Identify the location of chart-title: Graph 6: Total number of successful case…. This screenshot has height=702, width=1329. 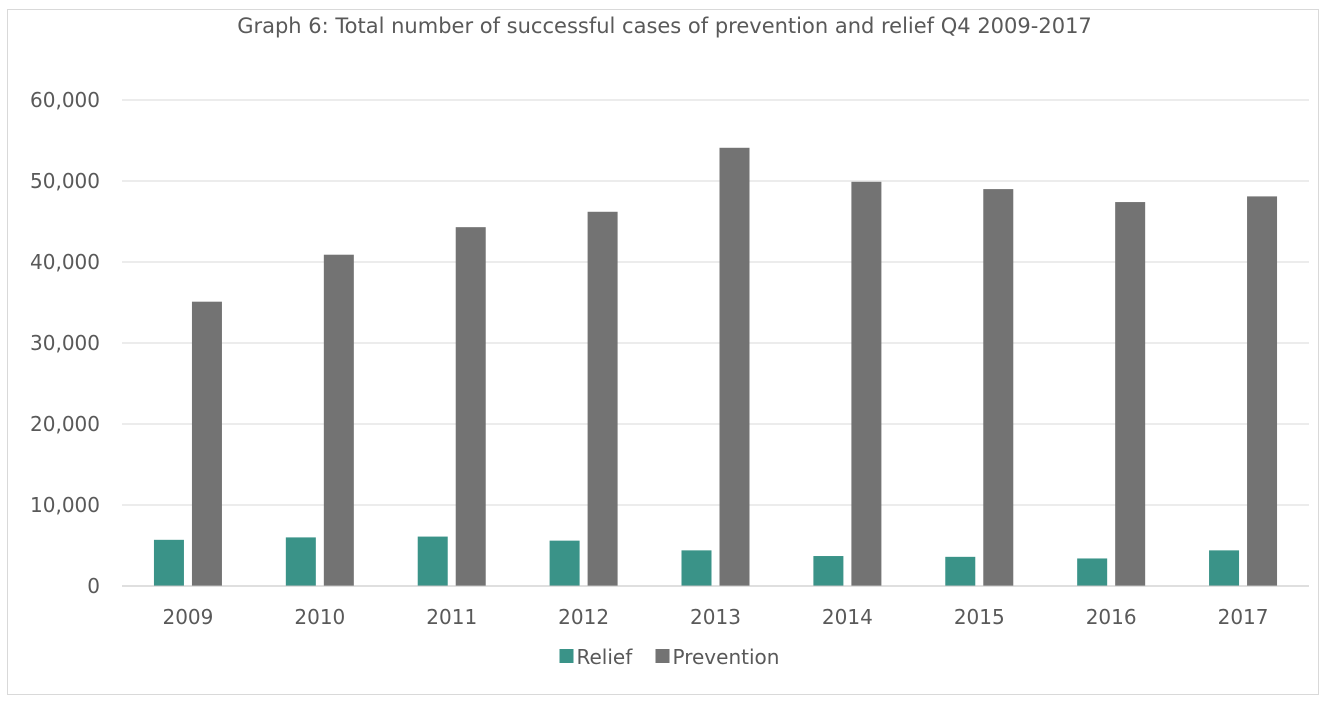
(664, 26).